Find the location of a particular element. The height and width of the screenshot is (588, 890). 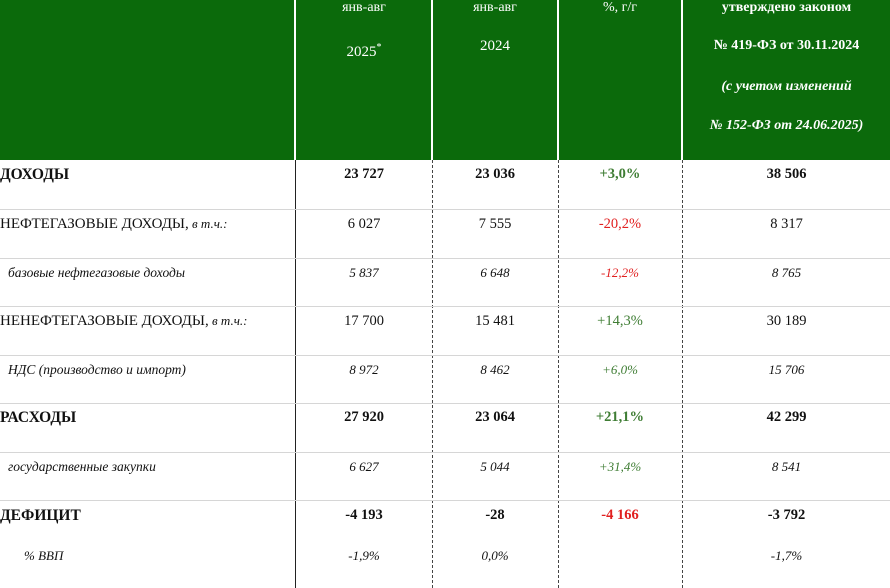

value-yoy: -20,2% is located at coordinates (620, 224).